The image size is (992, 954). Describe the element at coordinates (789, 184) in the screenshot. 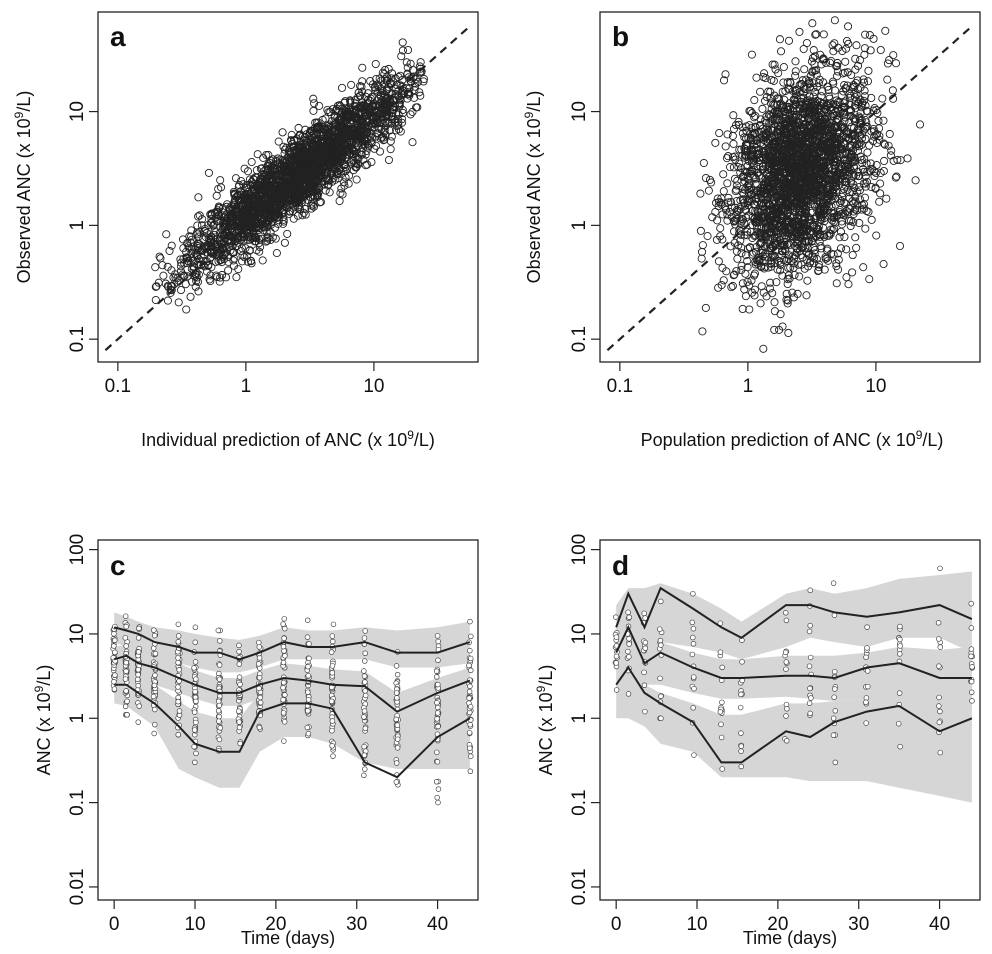

I see `panel-b-marks` at that location.